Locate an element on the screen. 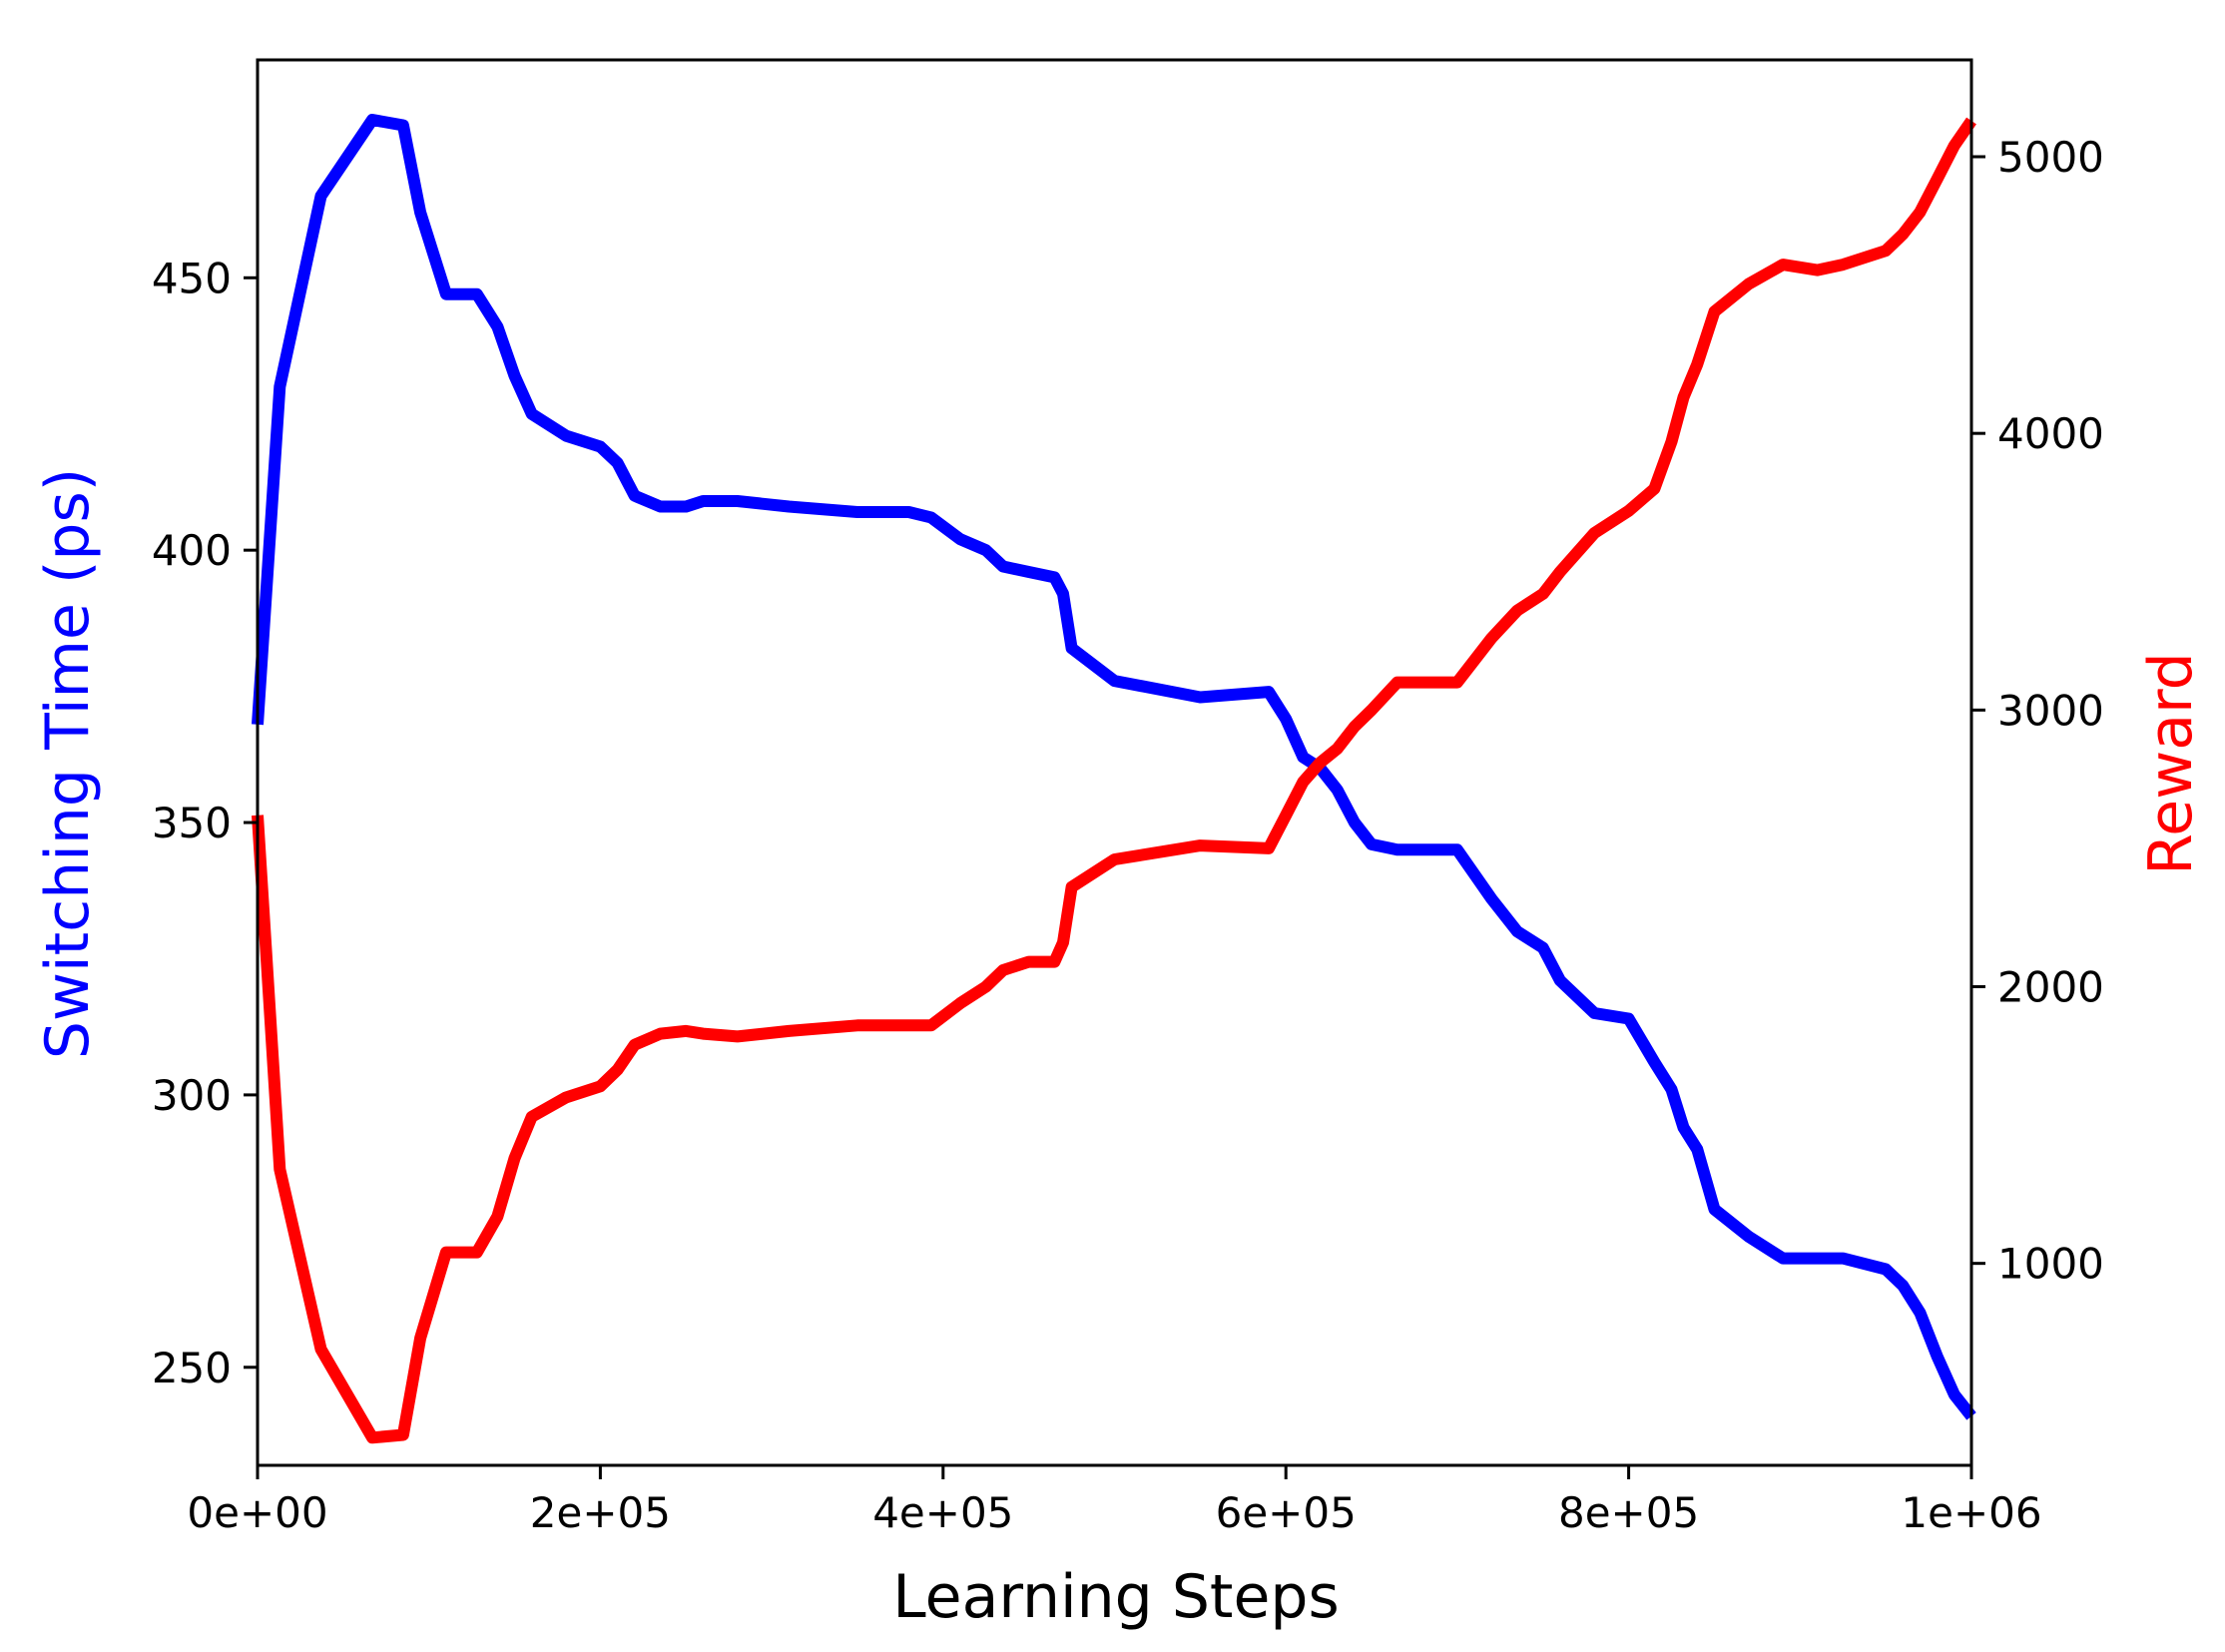 The width and height of the screenshot is (2225, 1652). left-y-axis-label: Switching Time (ps) is located at coordinates (68, 763).